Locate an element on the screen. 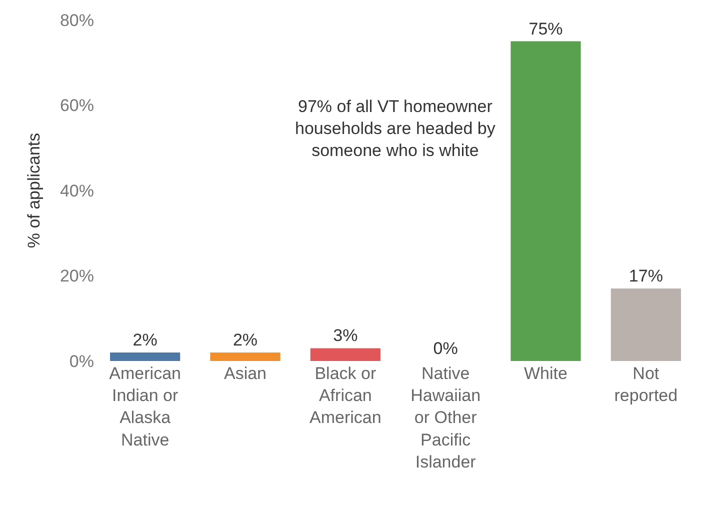  y-tick-label: 60% is located at coordinates (77, 106).